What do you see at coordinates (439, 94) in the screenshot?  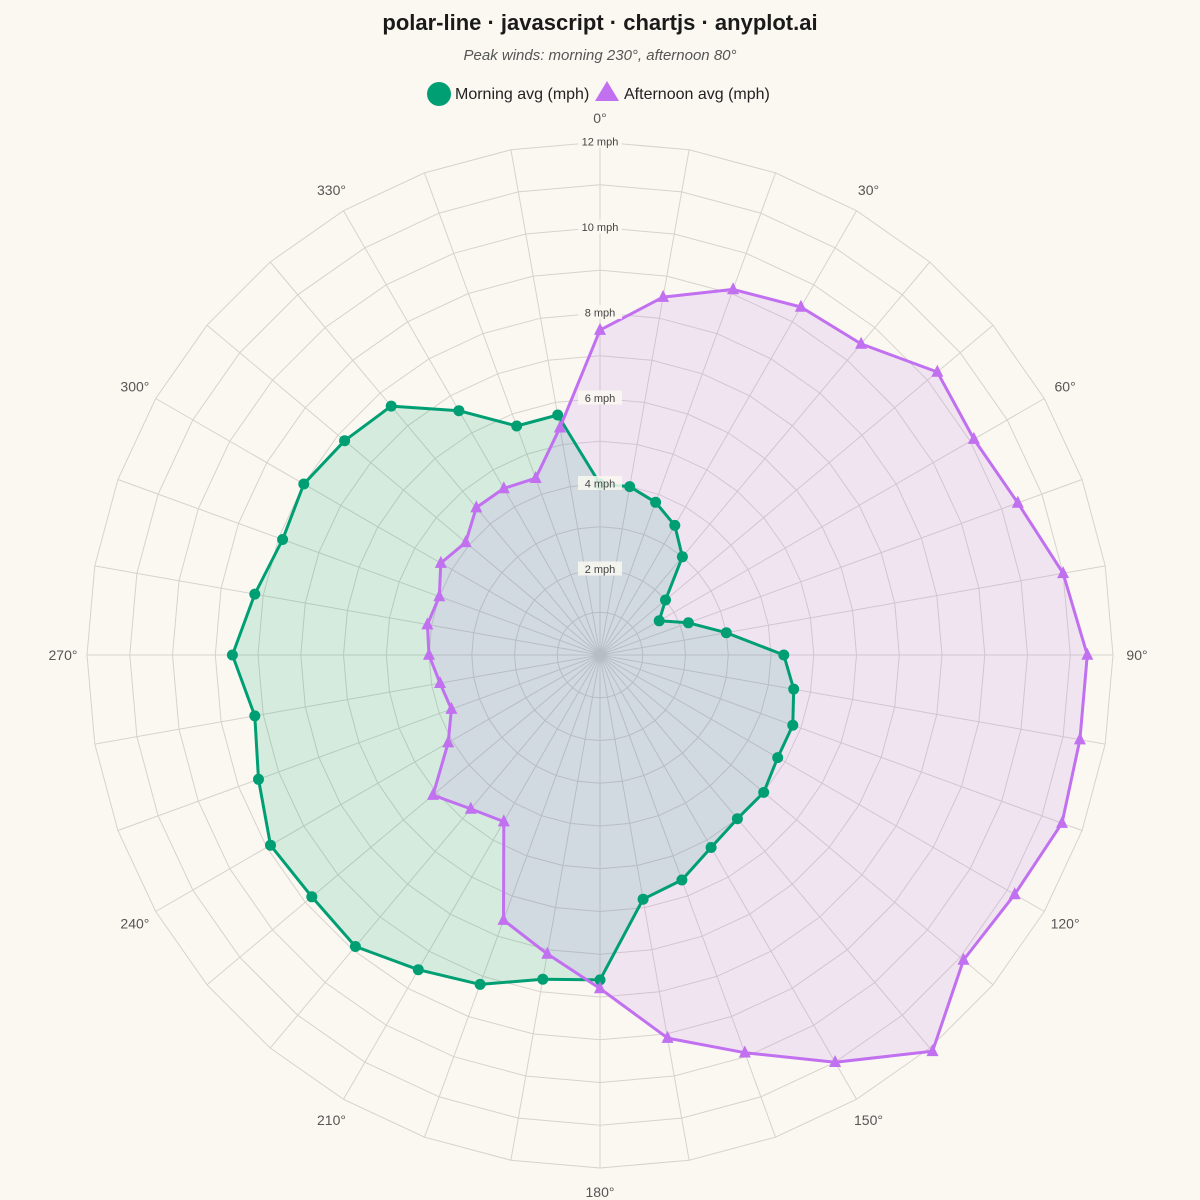 I see `legend-morning-marker` at bounding box center [439, 94].